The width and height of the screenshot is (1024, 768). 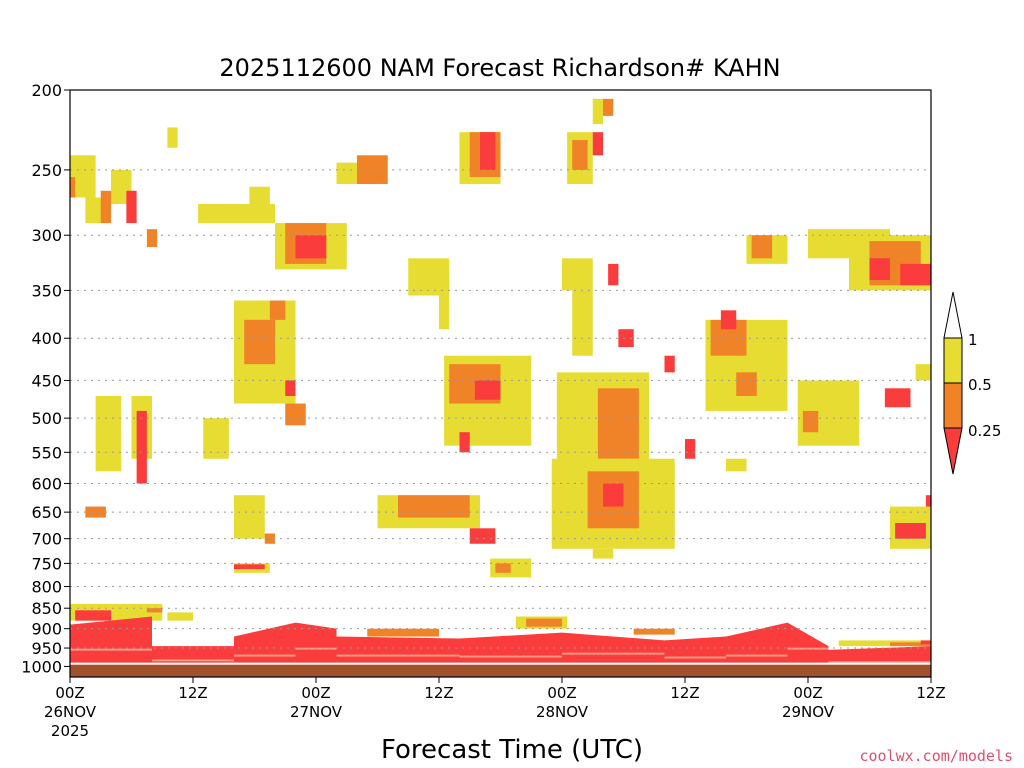 What do you see at coordinates (70, 731) in the screenshot?
I see `x-tick-label: 2025` at bounding box center [70, 731].